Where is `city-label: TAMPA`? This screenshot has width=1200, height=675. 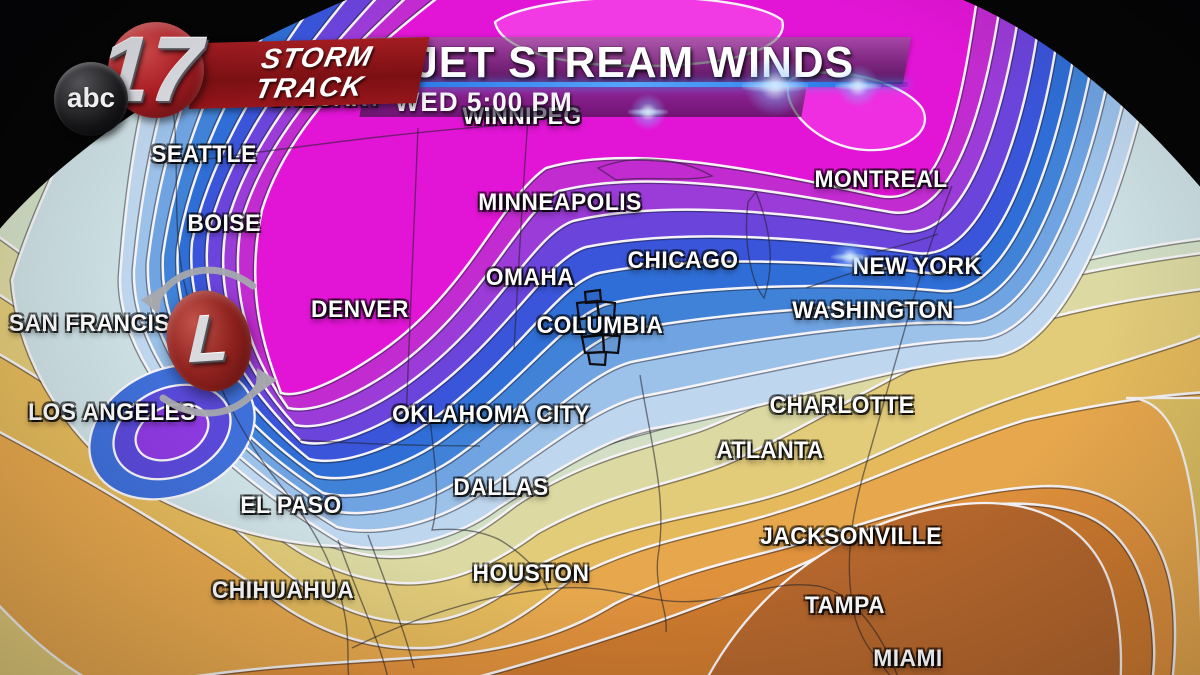
city-label: TAMPA is located at coordinates (845, 605).